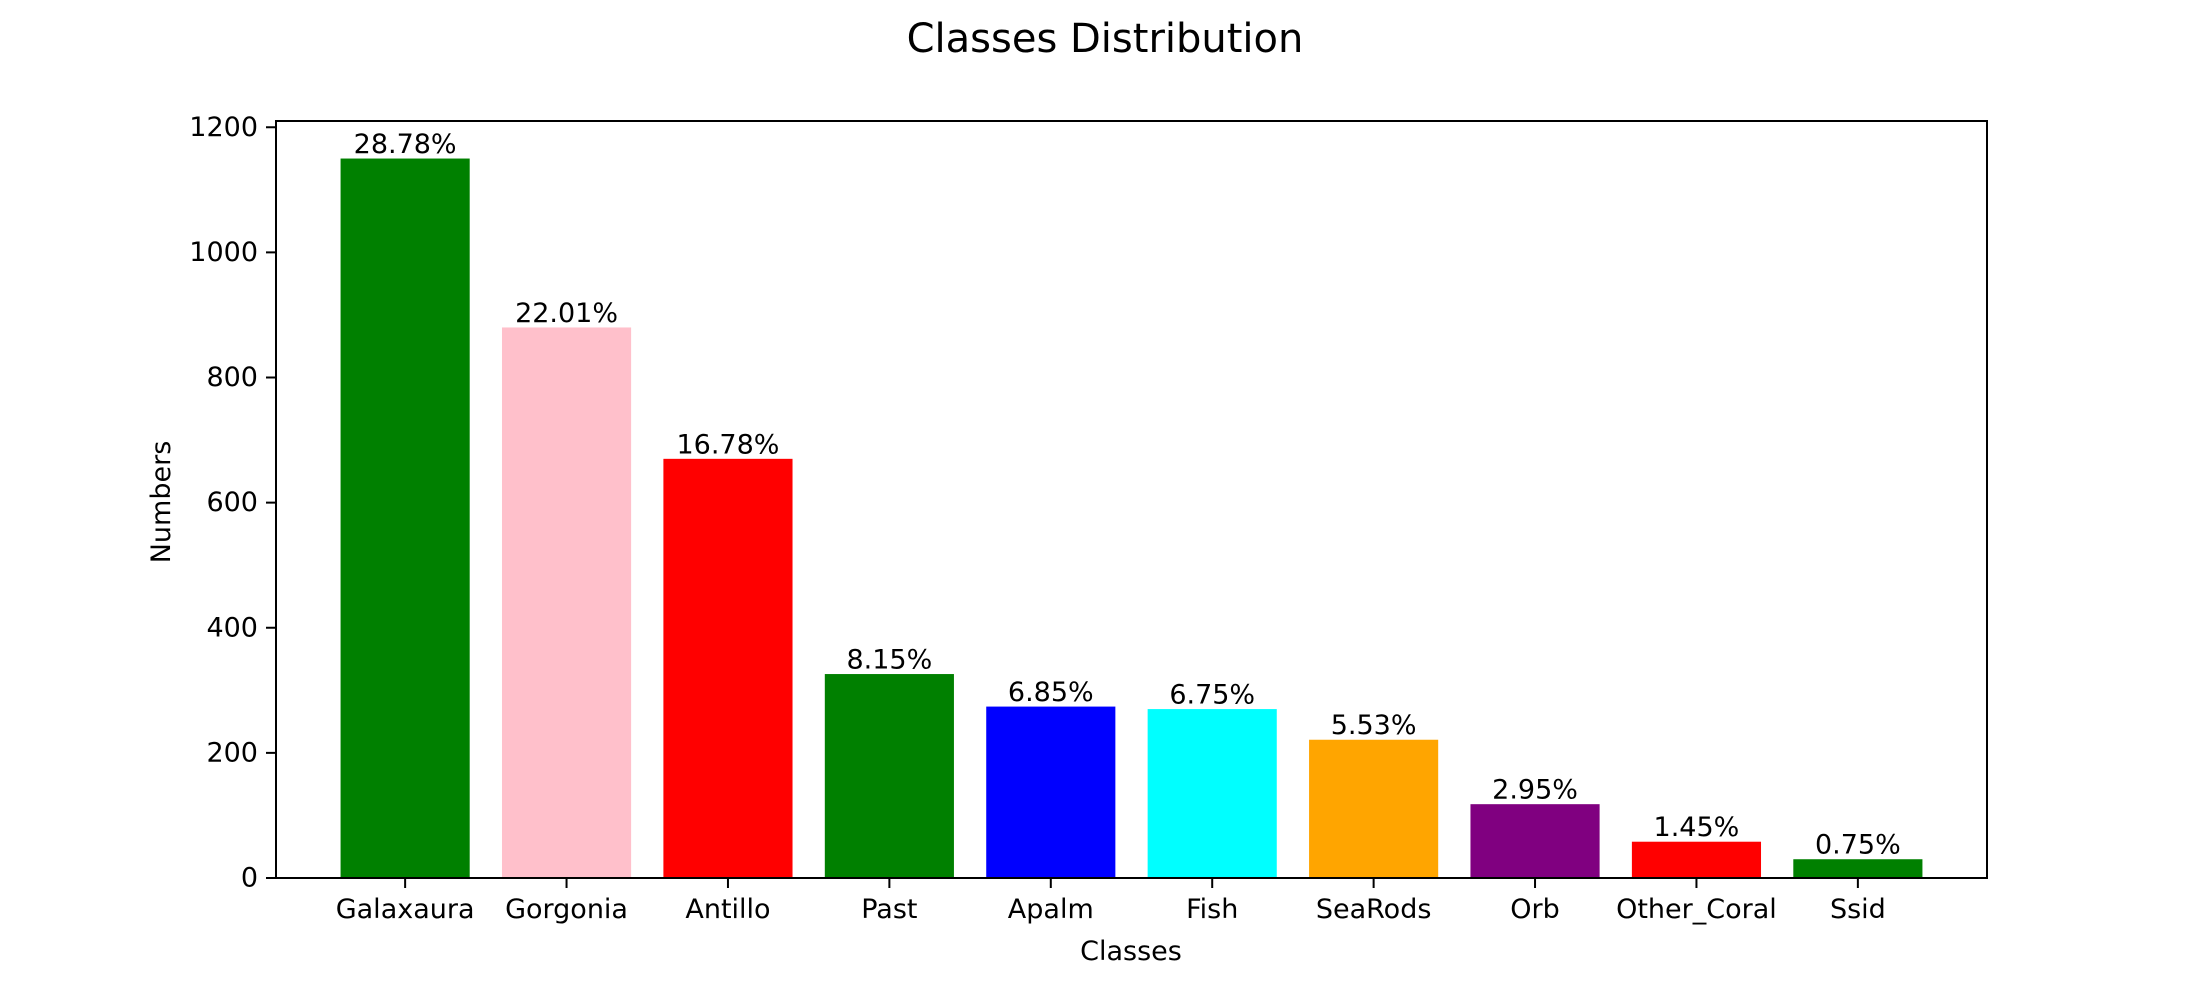 The width and height of the screenshot is (2200, 1000). What do you see at coordinates (1051, 909) in the screenshot?
I see `x-tick-label-apalm: Apalm` at bounding box center [1051, 909].